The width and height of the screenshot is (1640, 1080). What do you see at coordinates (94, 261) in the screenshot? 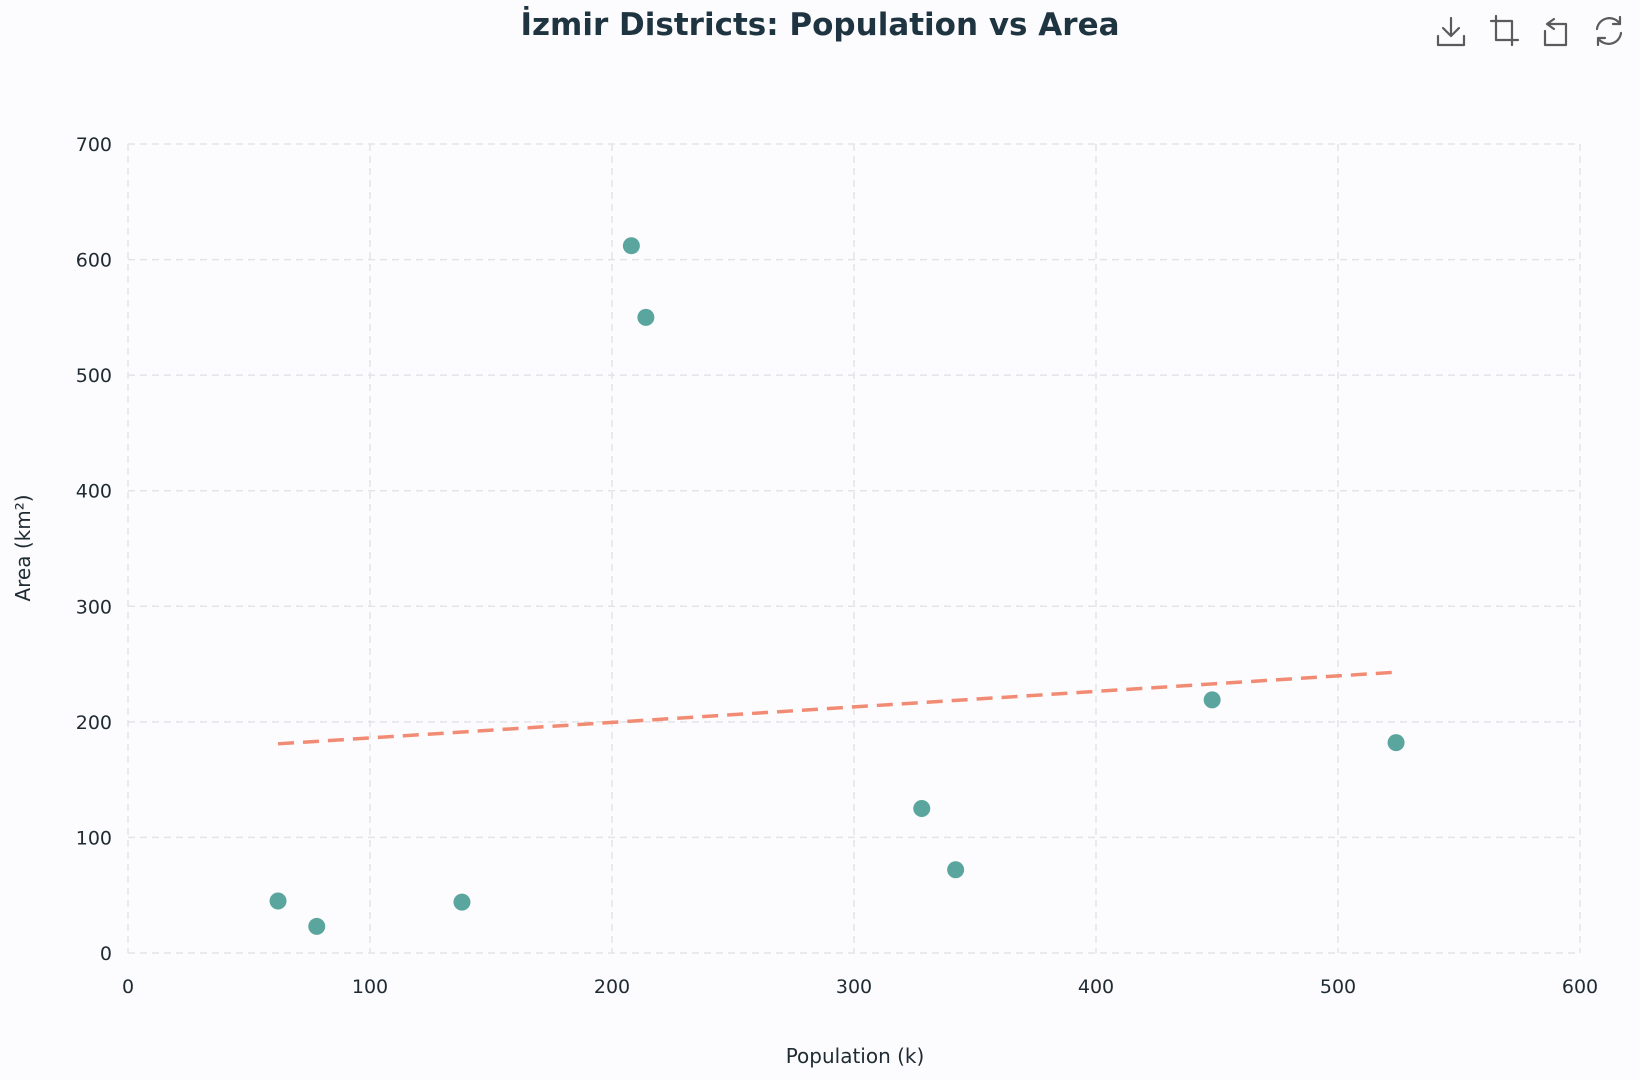
I see `y-tick-label: 600` at bounding box center [94, 261].